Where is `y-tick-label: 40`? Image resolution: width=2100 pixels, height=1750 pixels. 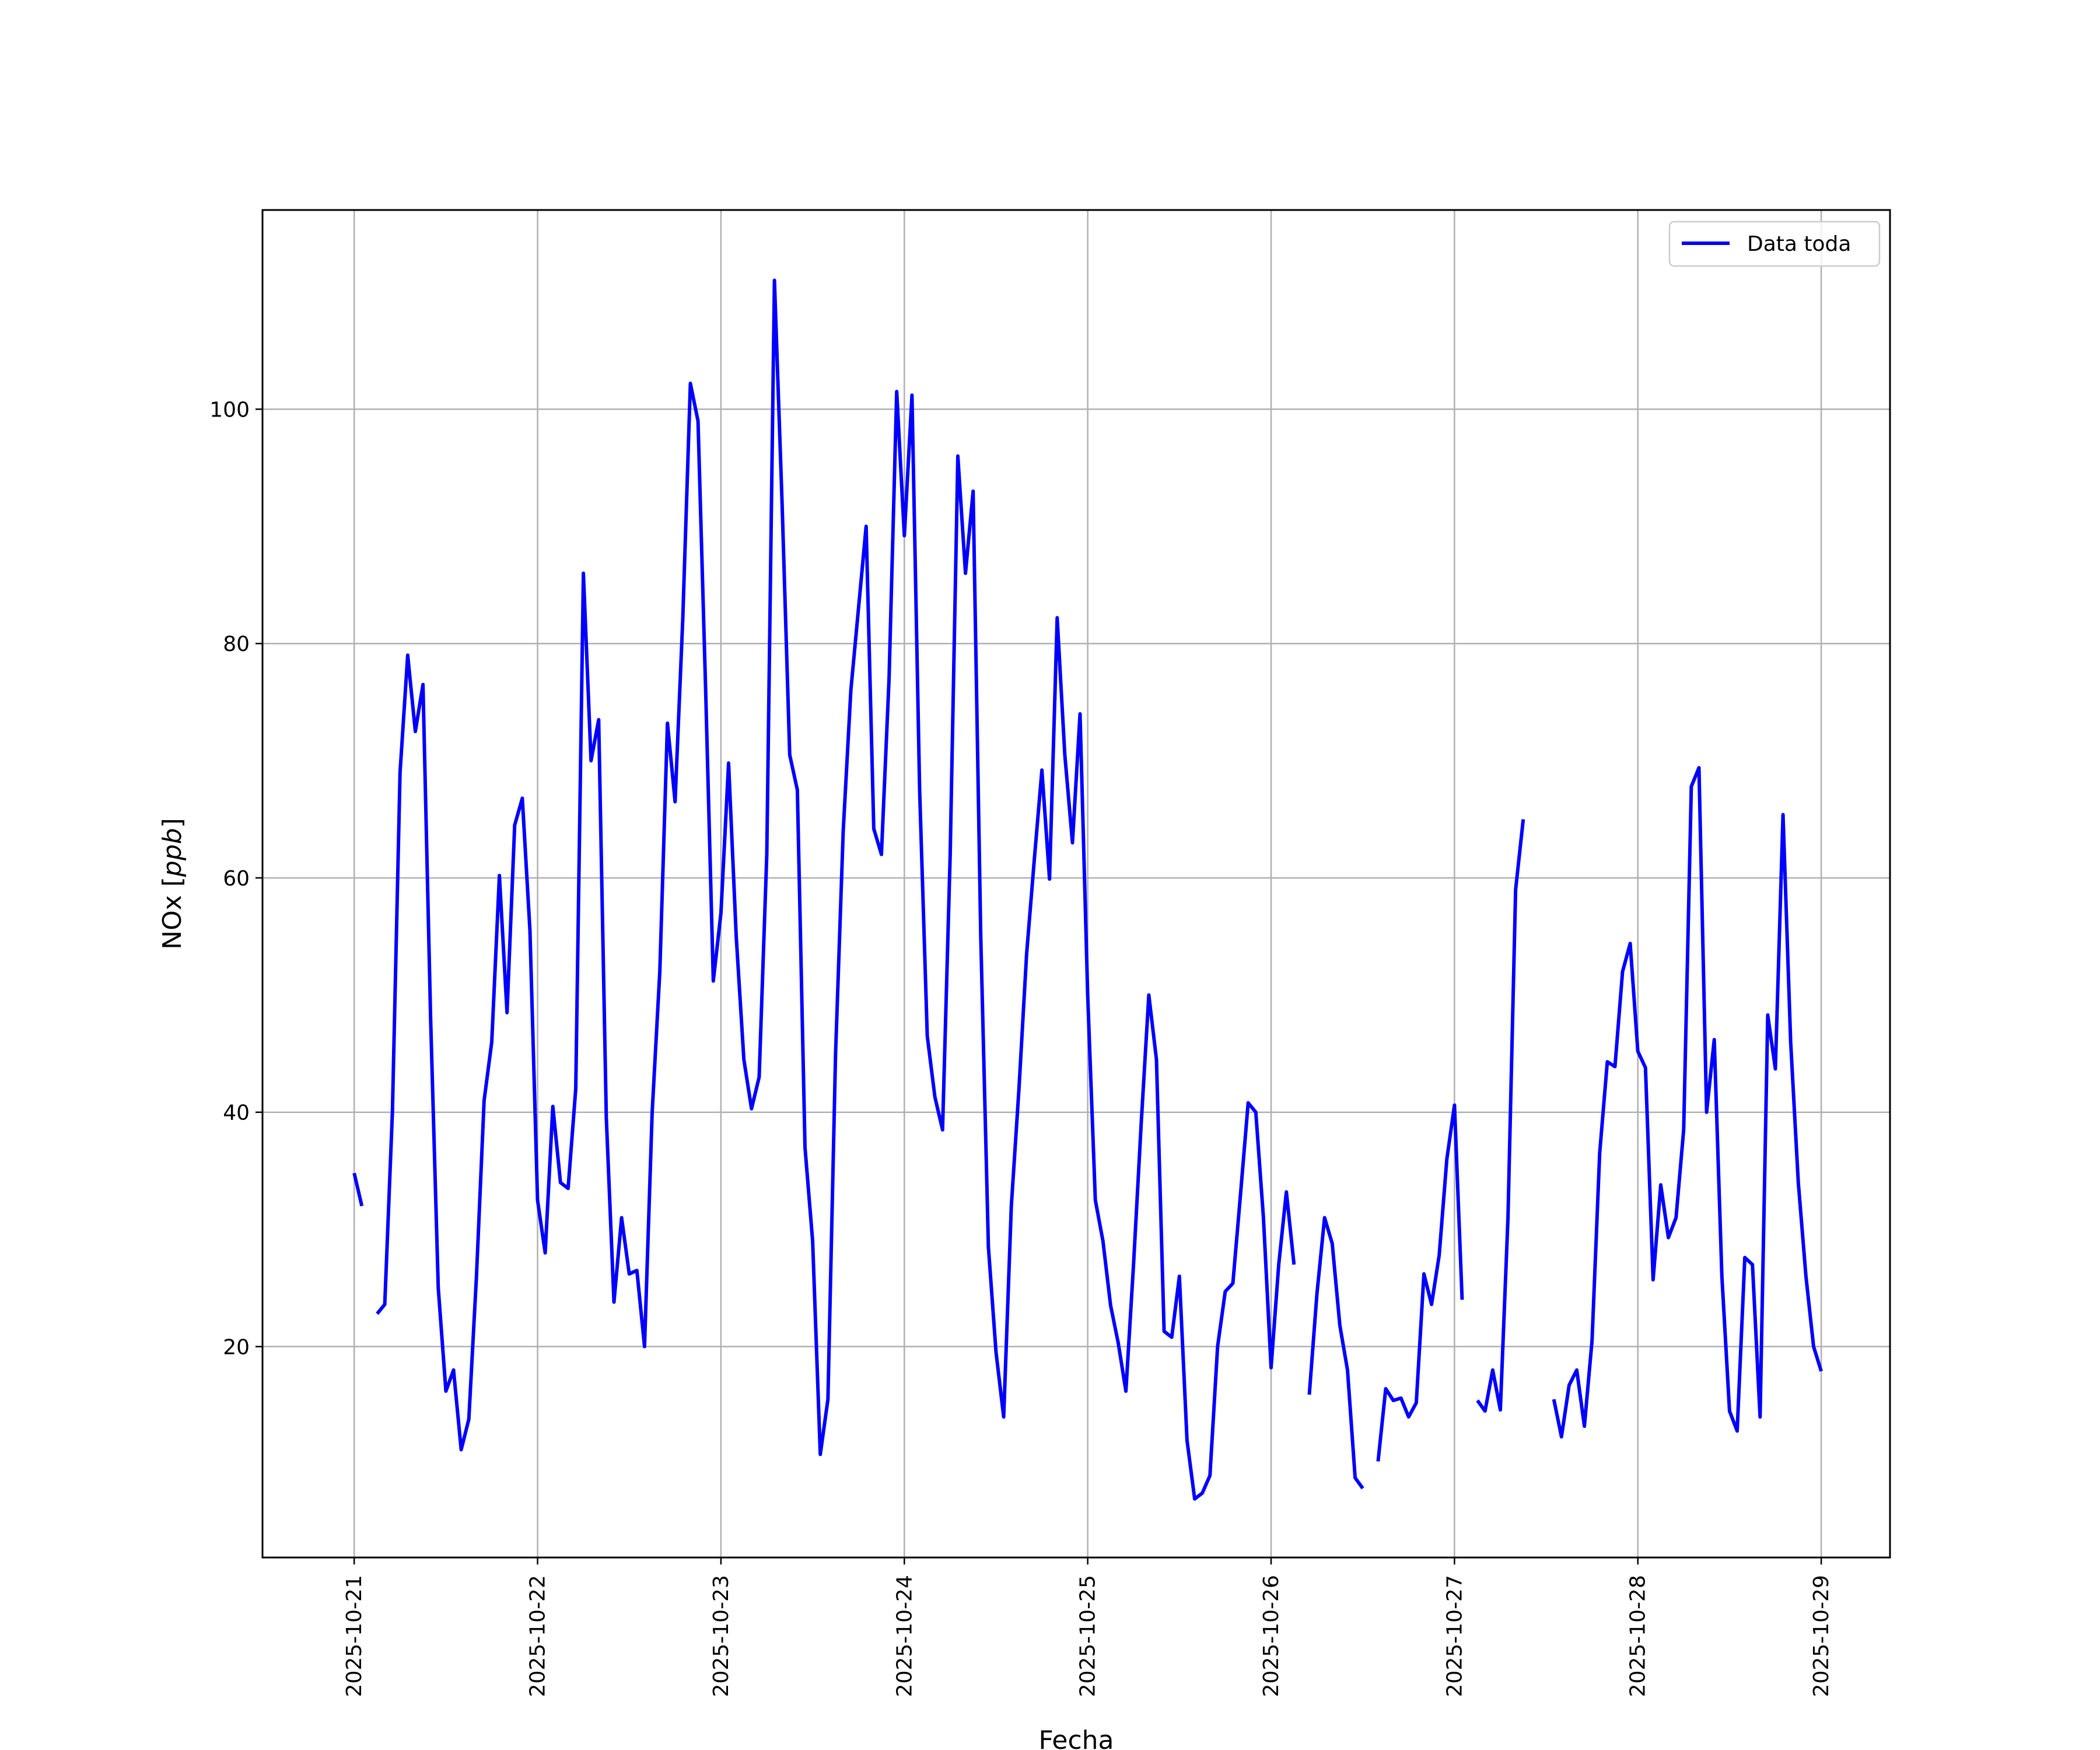
y-tick-label: 40 is located at coordinates (236, 1113).